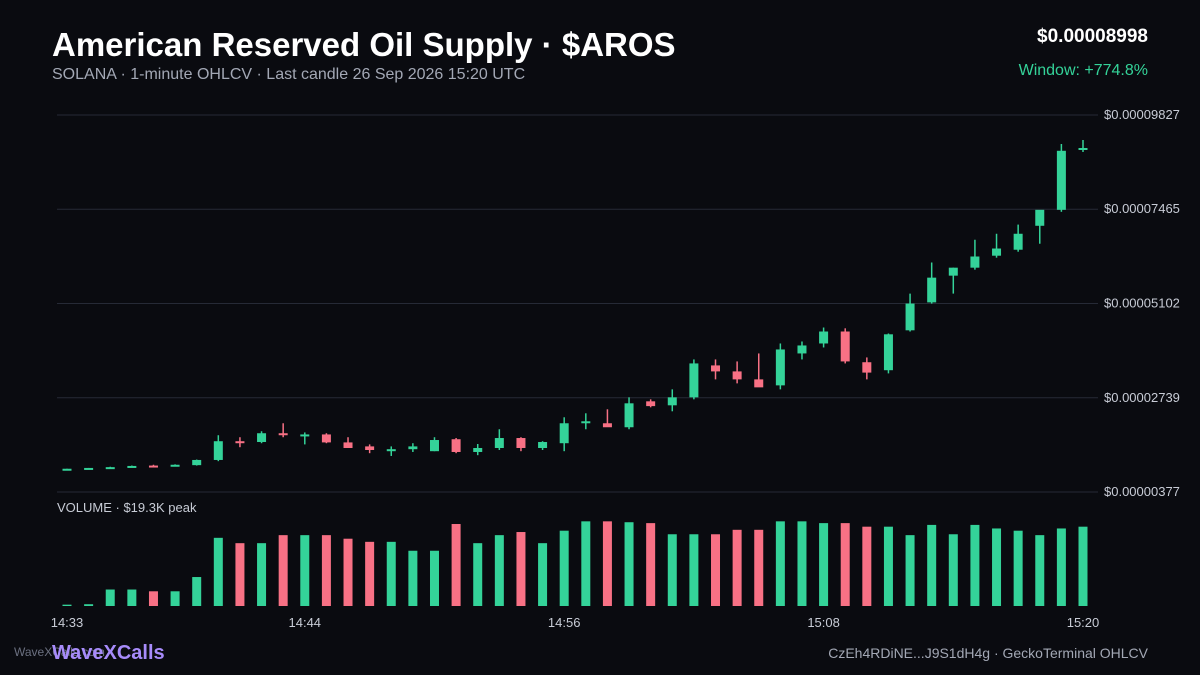 The height and width of the screenshot is (675, 1200). What do you see at coordinates (1142, 303) in the screenshot?
I see `price-tick-label: $0.00005102` at bounding box center [1142, 303].